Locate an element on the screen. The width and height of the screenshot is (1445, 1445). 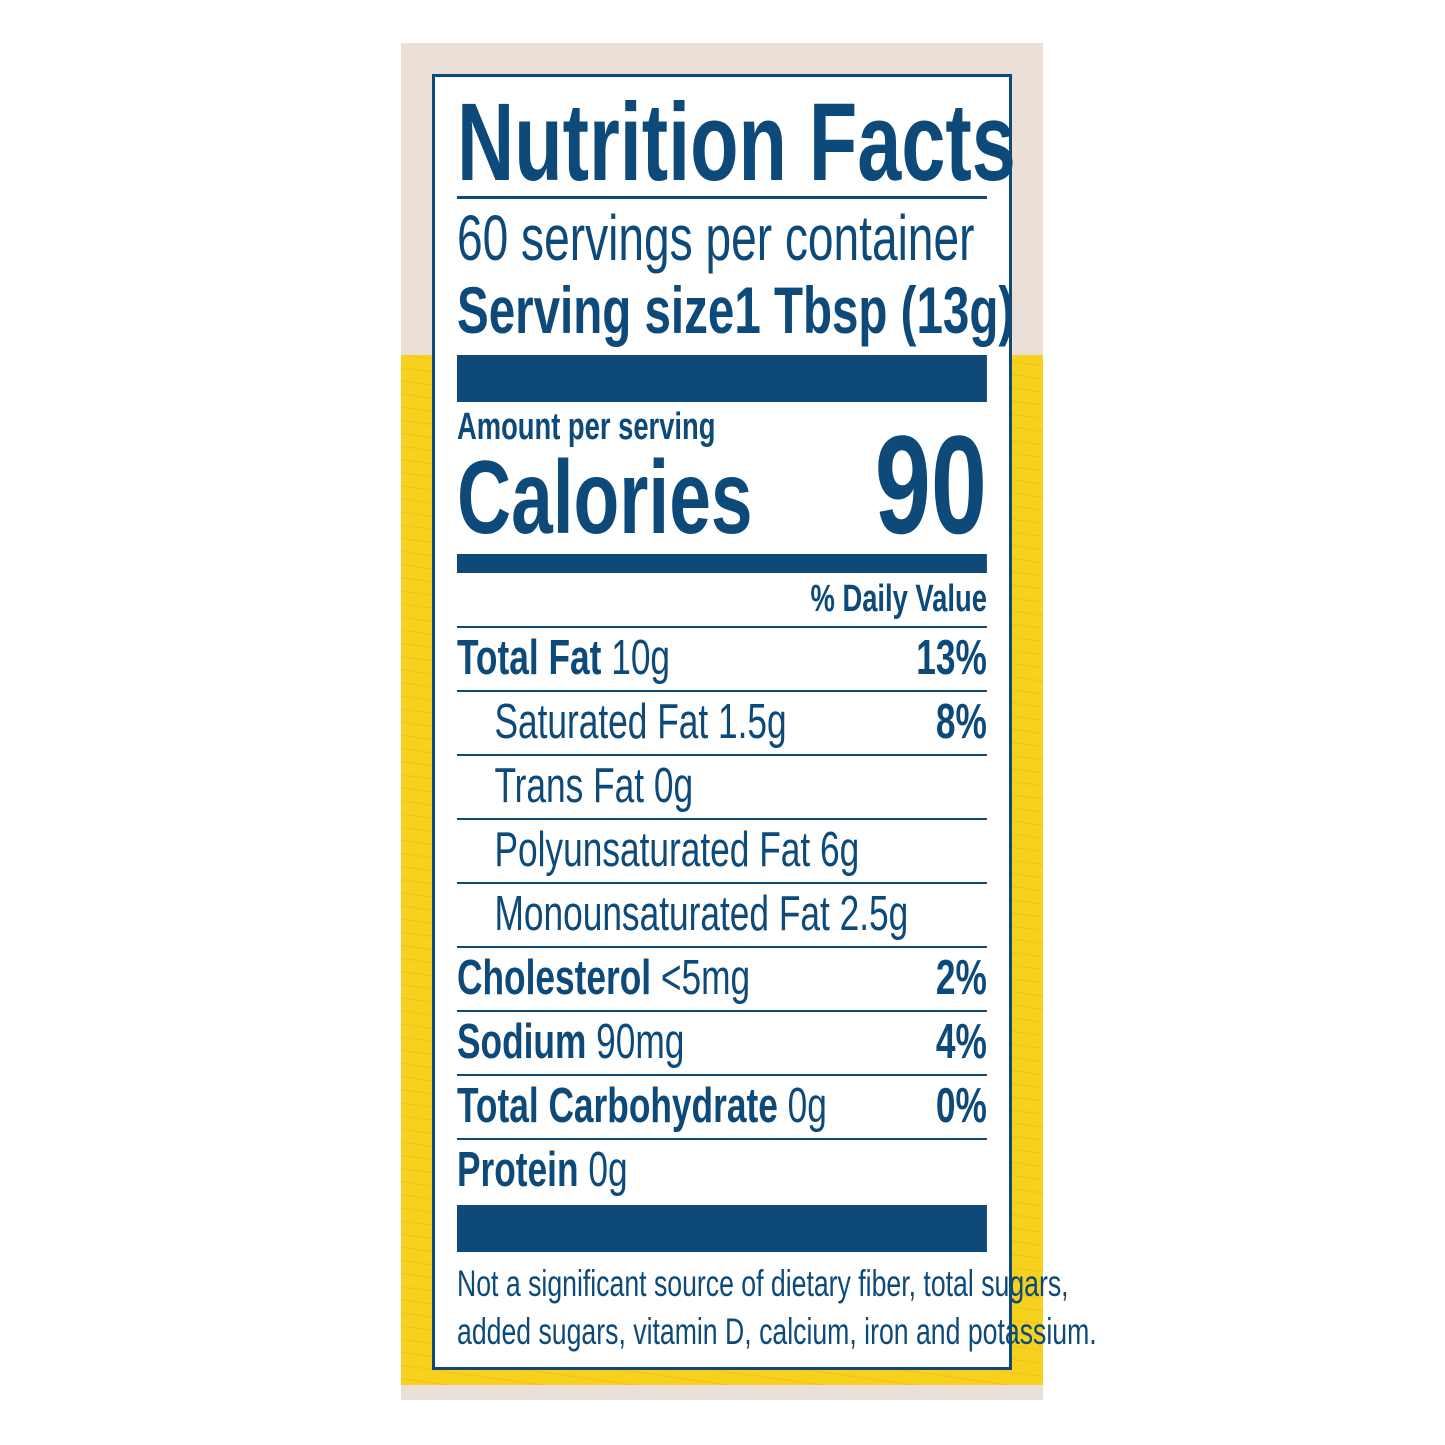
serving-size-label: Serving size is located at coordinates (596, 310).